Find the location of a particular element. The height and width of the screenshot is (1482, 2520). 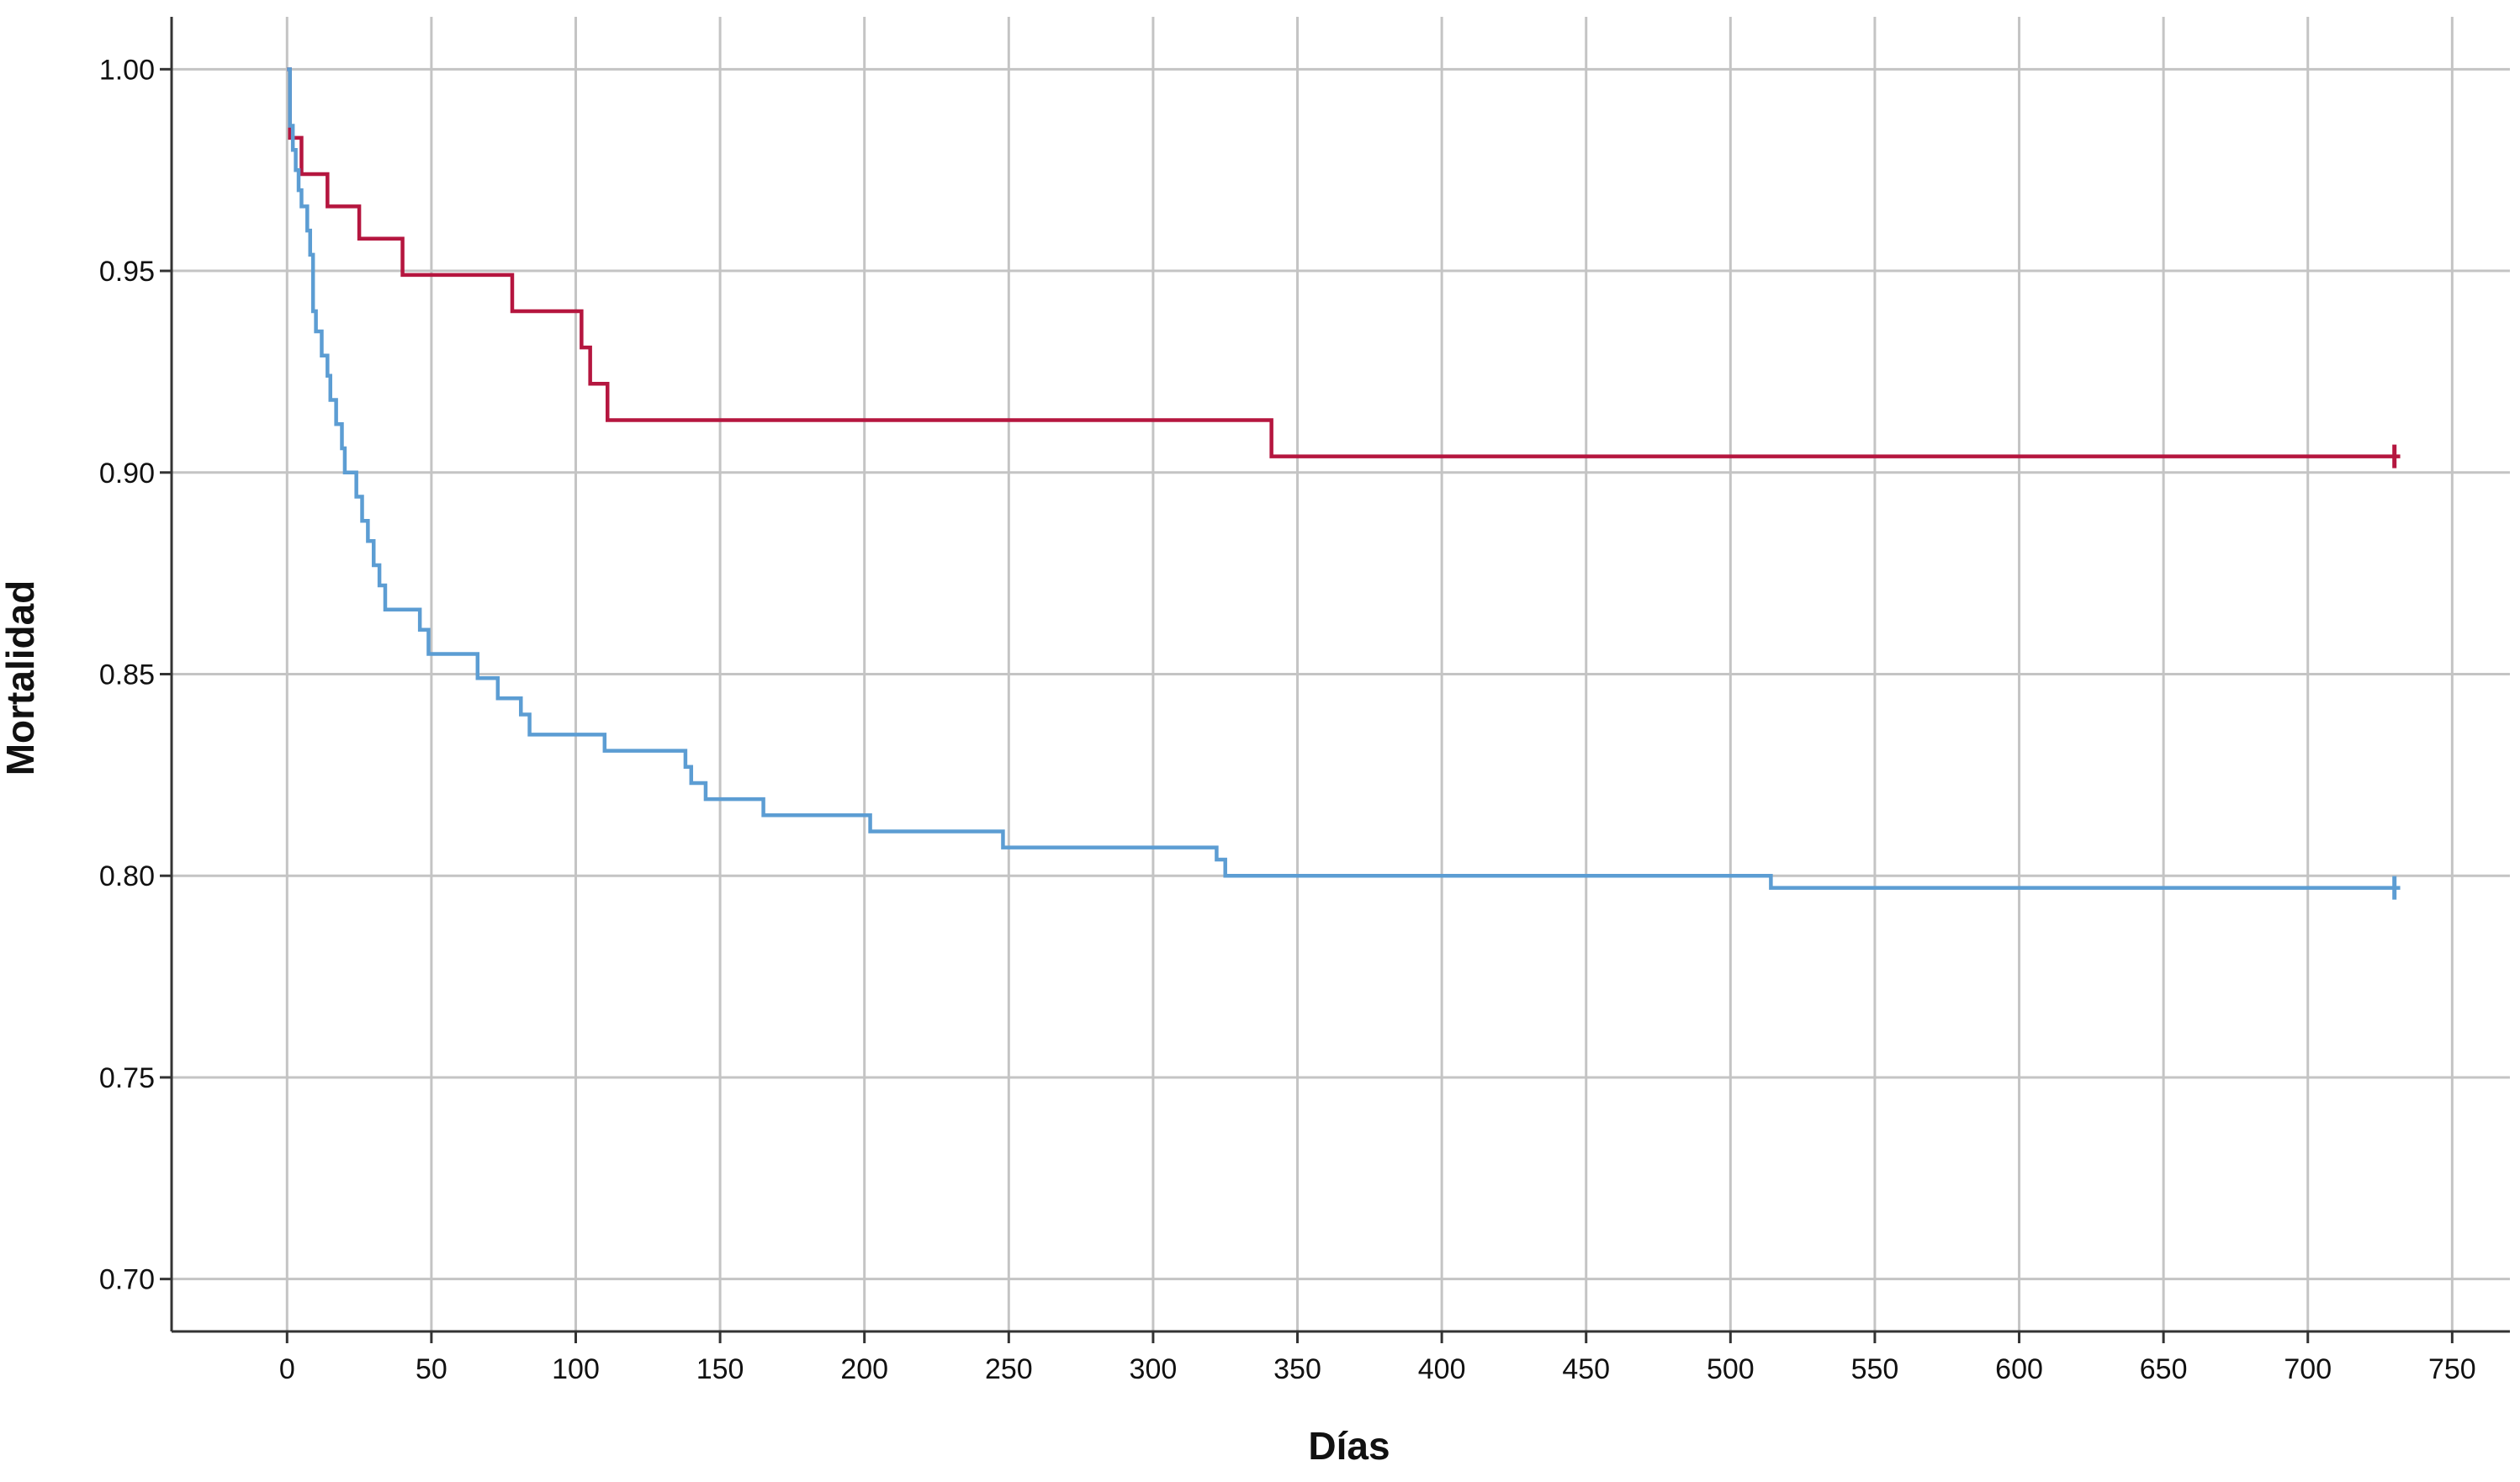

y-tick-label-1: 0.75 is located at coordinates (127, 1078).